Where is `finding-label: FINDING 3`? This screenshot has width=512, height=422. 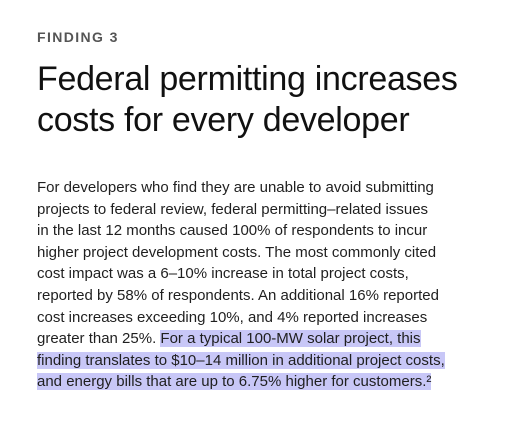 finding-label: FINDING 3 is located at coordinates (78, 37).